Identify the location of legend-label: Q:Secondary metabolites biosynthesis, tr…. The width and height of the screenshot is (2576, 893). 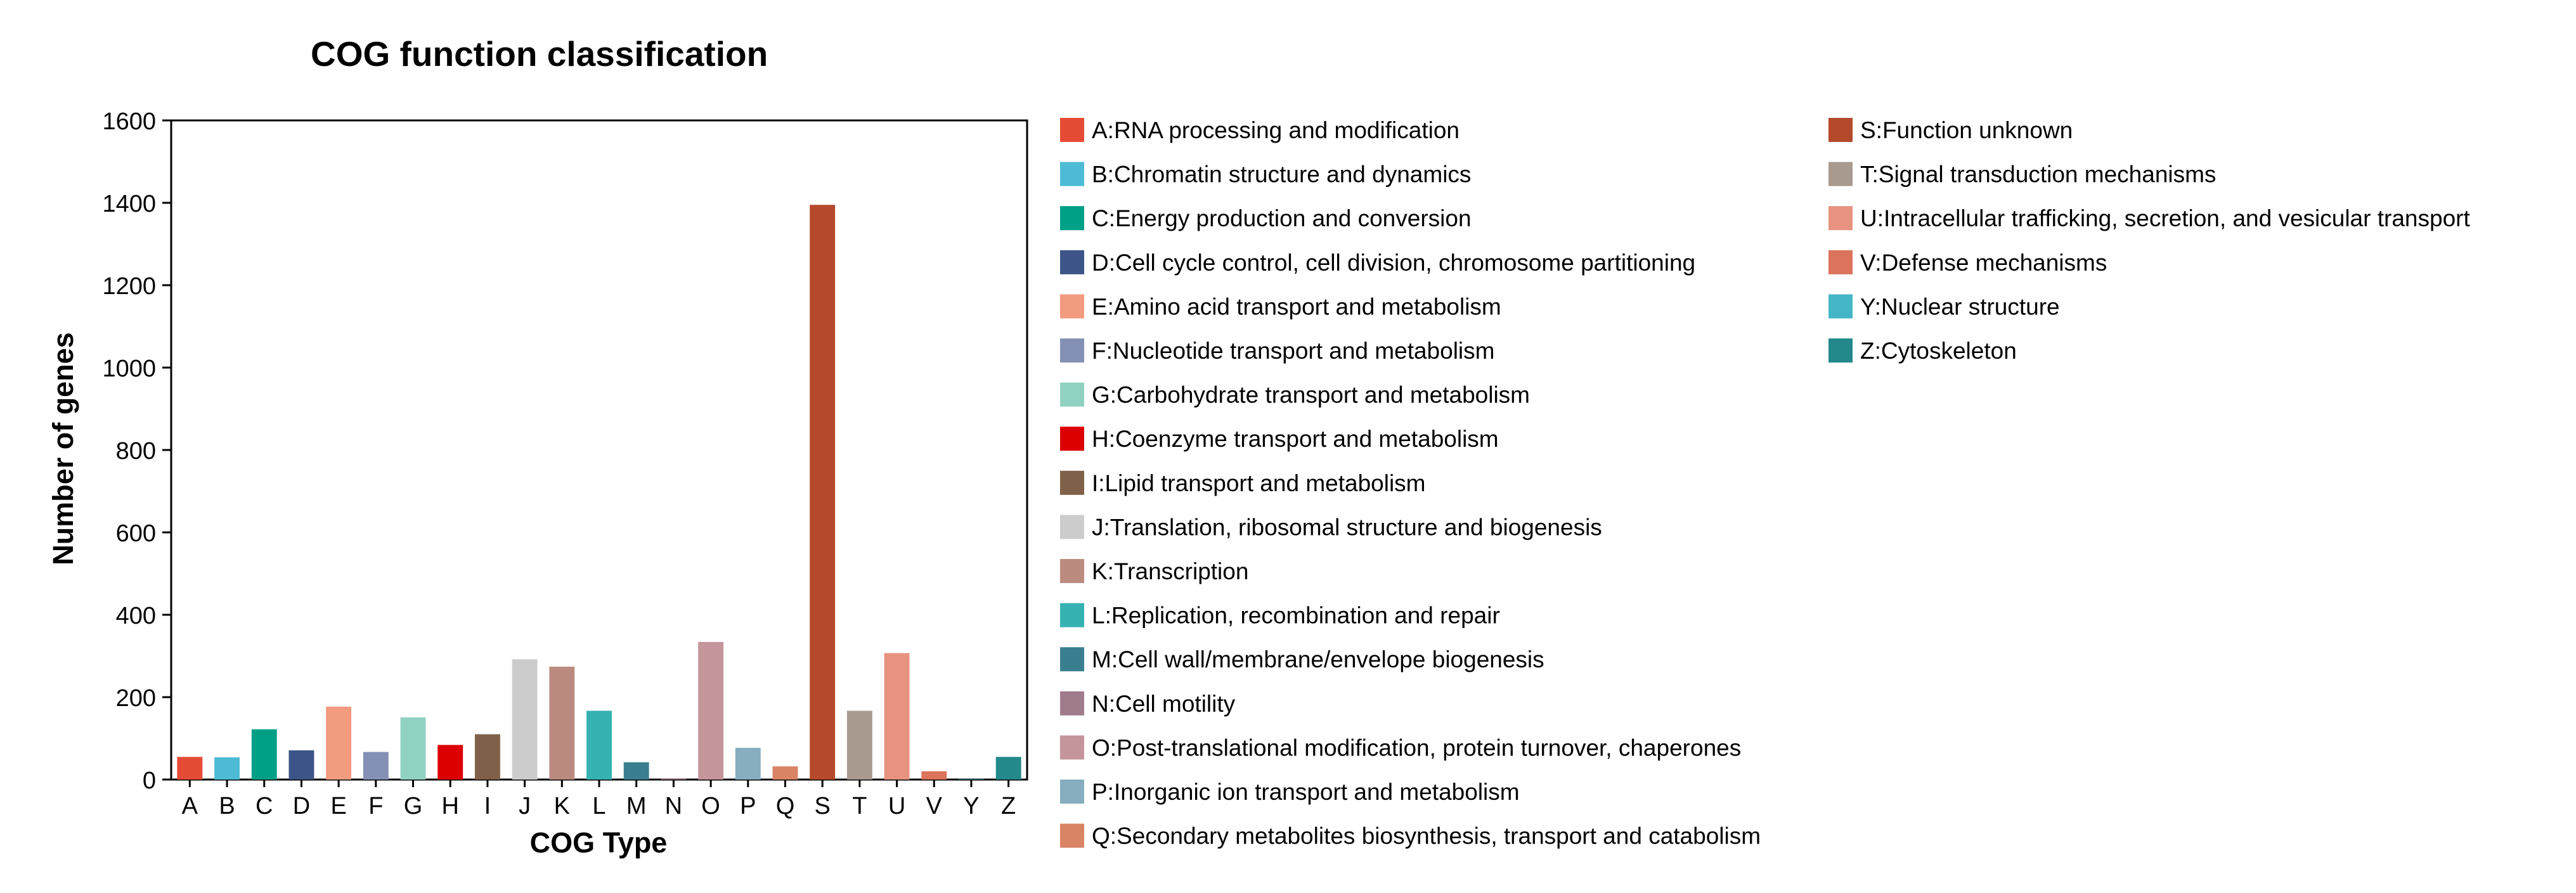
(1426, 836).